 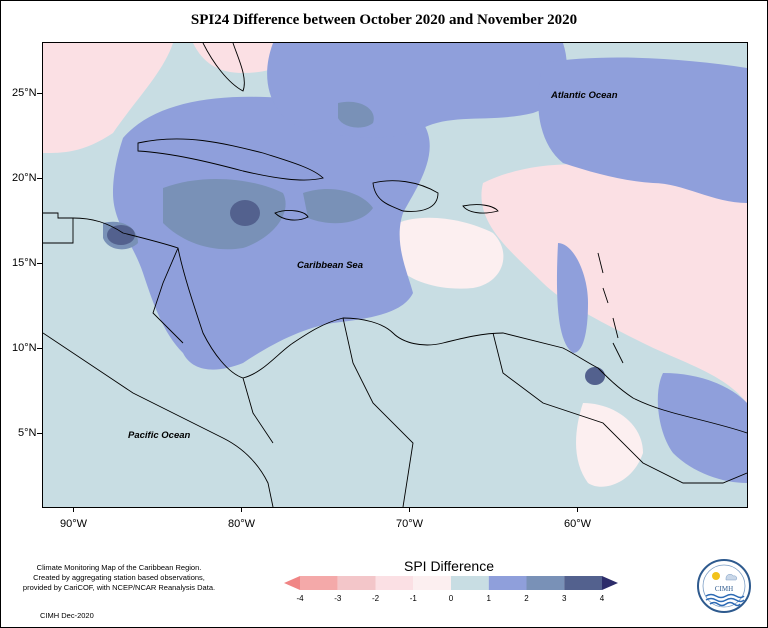 What do you see at coordinates (451, 253) in the screenshot?
I see `pink-region-central` at bounding box center [451, 253].